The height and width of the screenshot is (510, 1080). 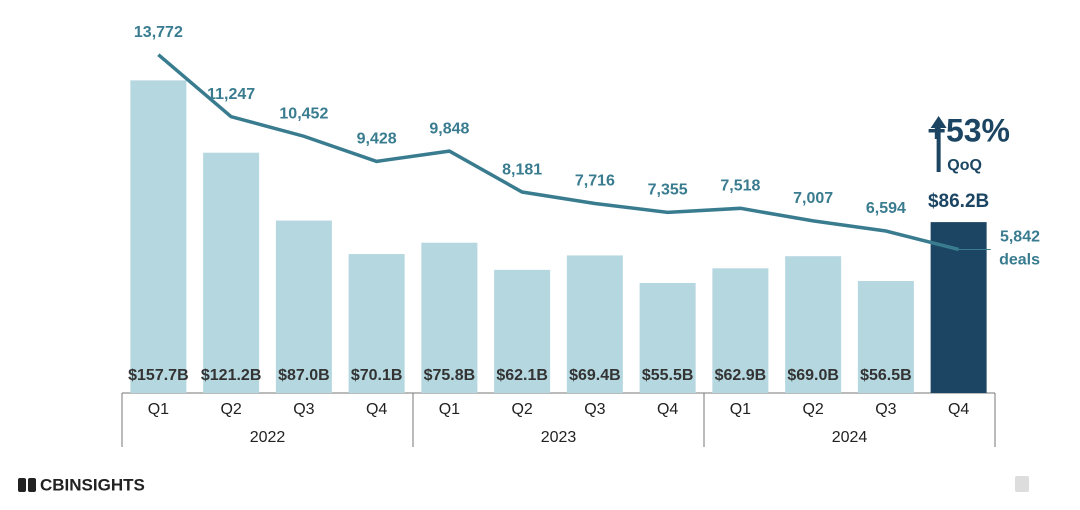 What do you see at coordinates (813, 198) in the screenshot?
I see `line-value-label: 7,007` at bounding box center [813, 198].